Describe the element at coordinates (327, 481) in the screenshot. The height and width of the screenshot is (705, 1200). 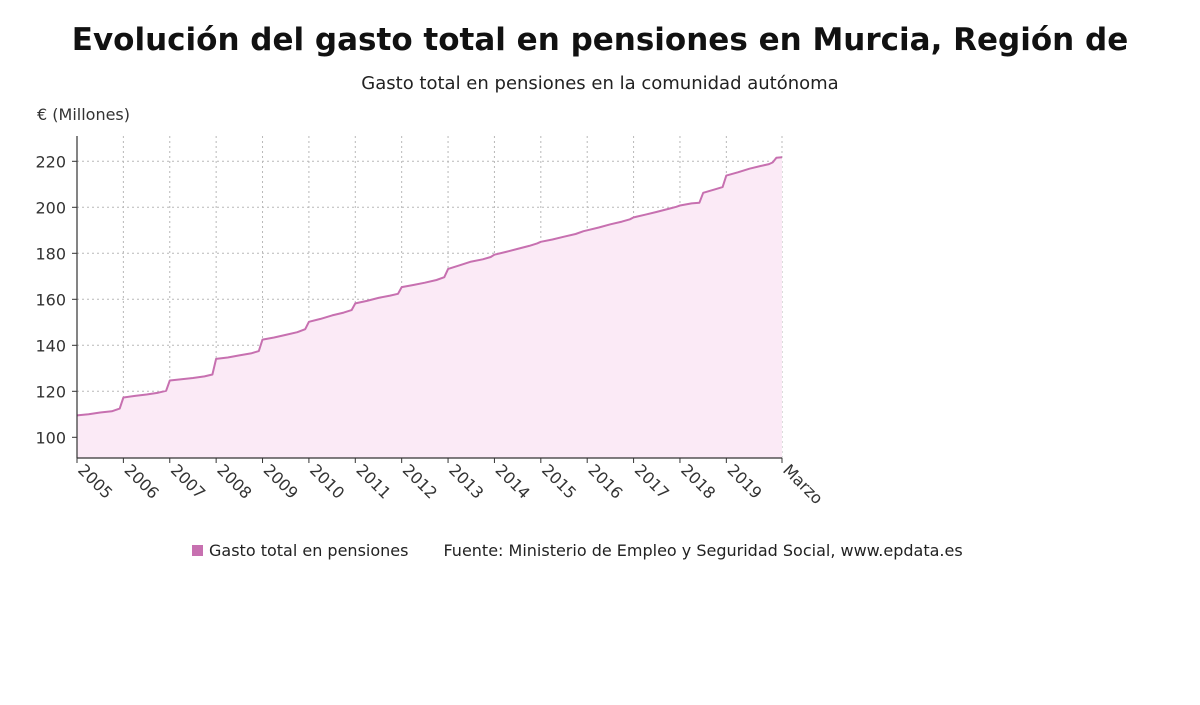
I see `x-tick-label: 2010` at that location.